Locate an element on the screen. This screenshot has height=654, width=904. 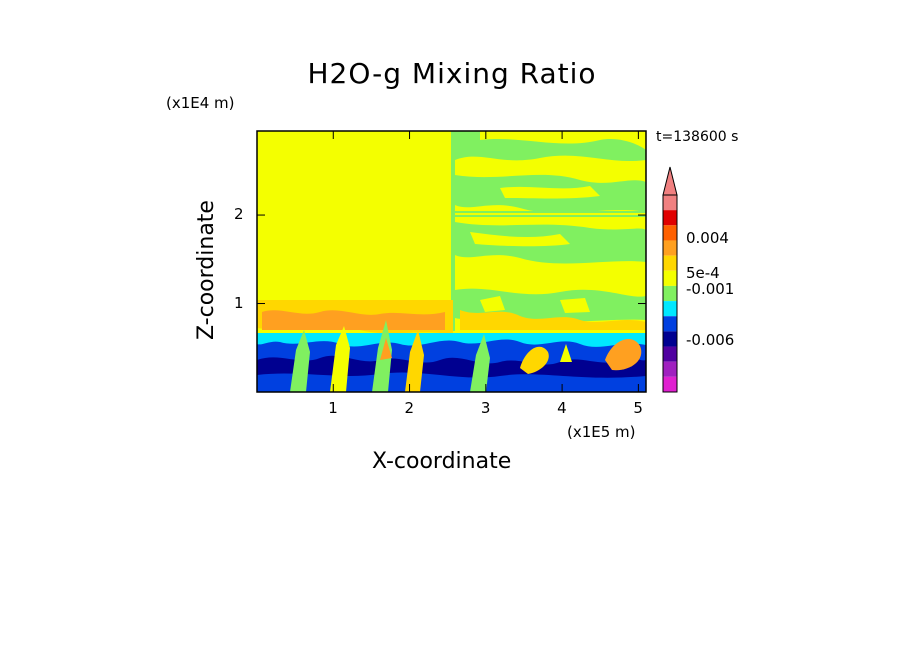
time-label: t=138600 s is located at coordinates (697, 137).